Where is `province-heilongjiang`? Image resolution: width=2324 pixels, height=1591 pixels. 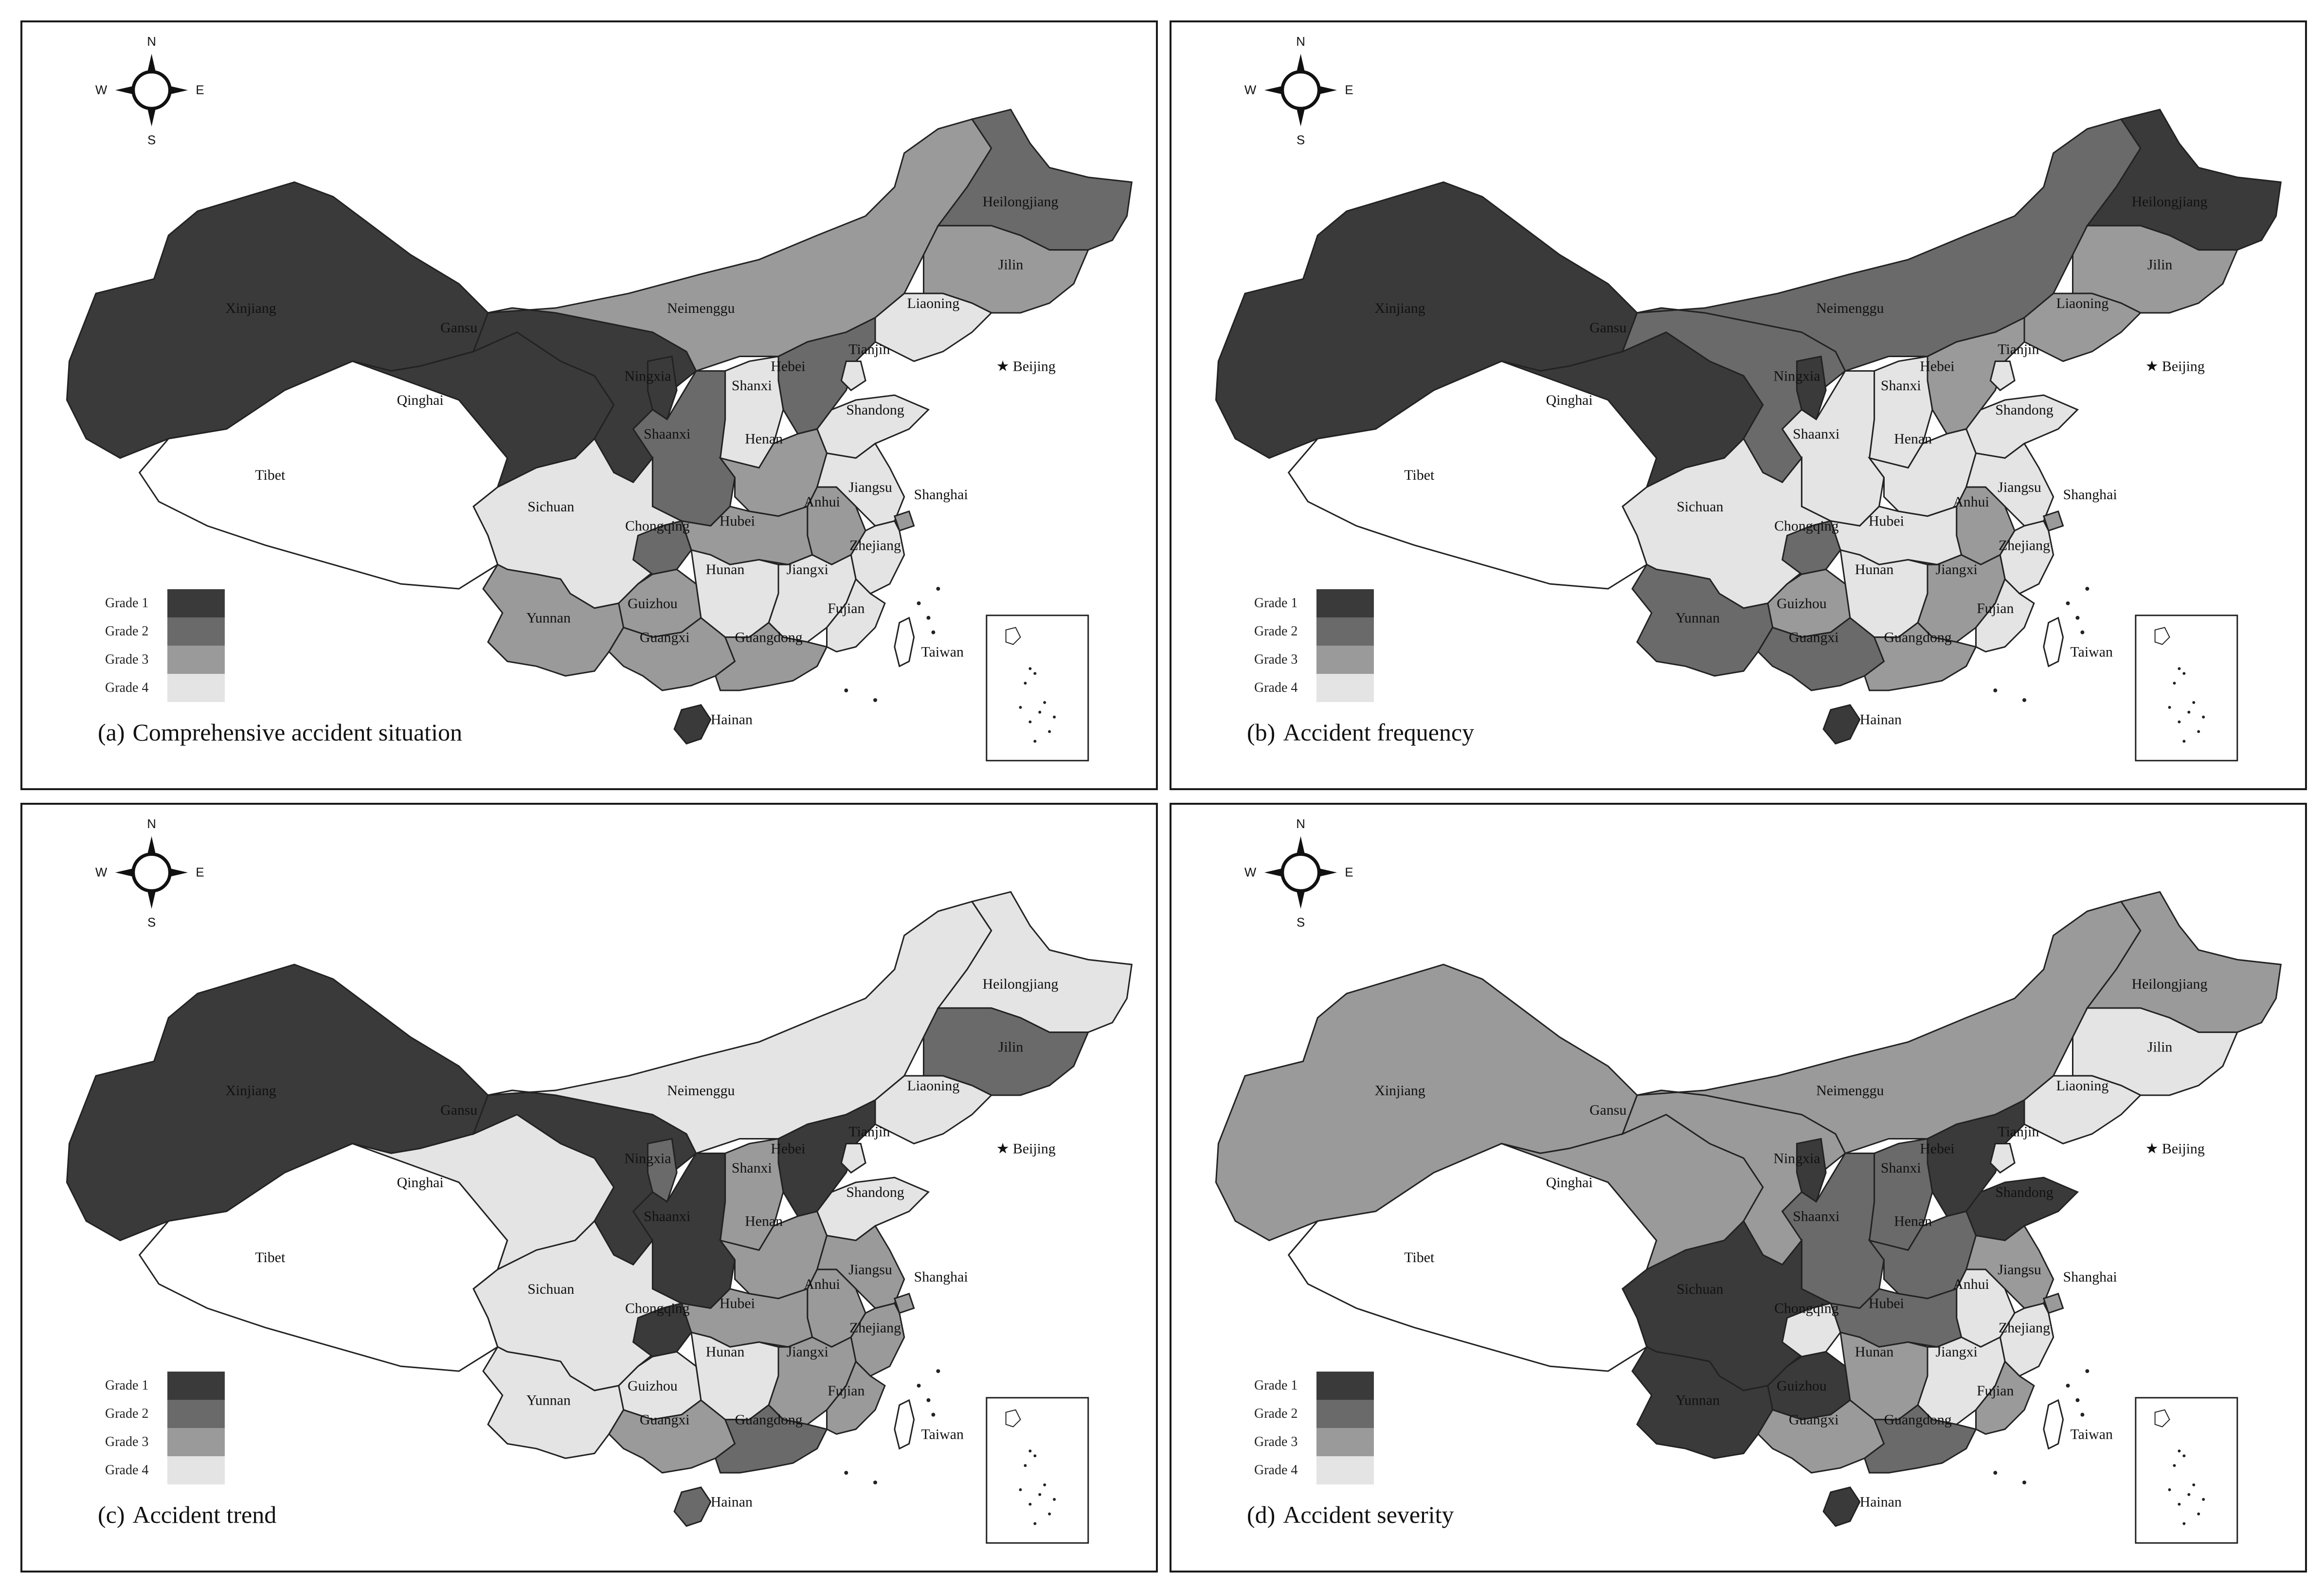 province-heilongjiang is located at coordinates (2184, 962).